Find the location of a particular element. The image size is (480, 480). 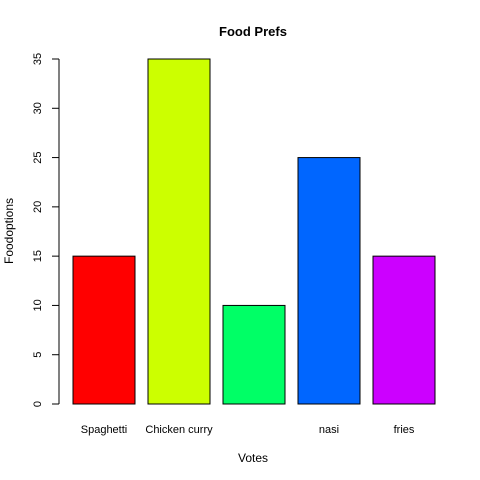

x-tick-label: nasi is located at coordinates (329, 430).